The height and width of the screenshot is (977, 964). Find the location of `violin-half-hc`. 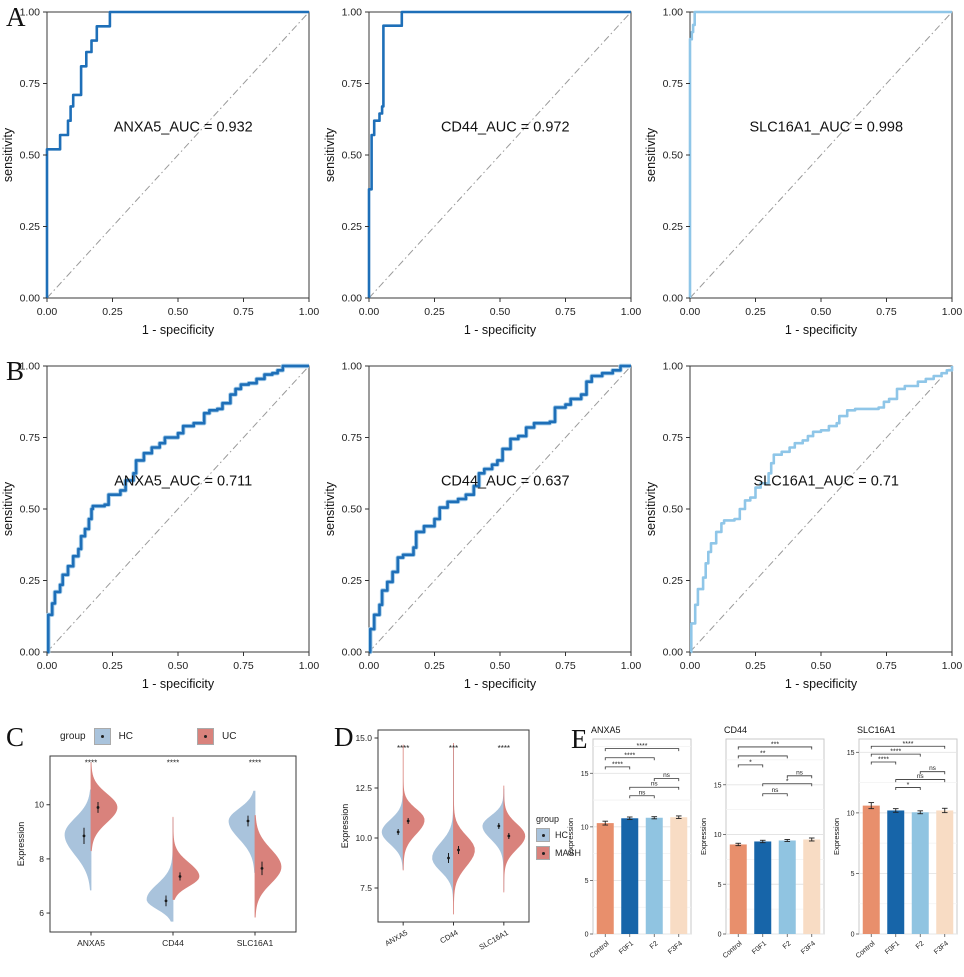

violin-half-hc is located at coordinates (242, 831).